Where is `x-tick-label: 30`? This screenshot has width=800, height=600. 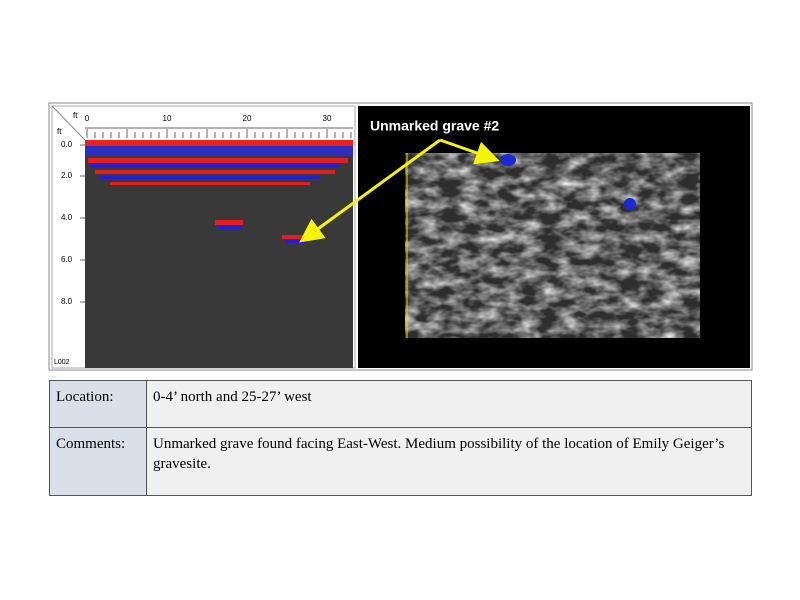 x-tick-label: 30 is located at coordinates (327, 118).